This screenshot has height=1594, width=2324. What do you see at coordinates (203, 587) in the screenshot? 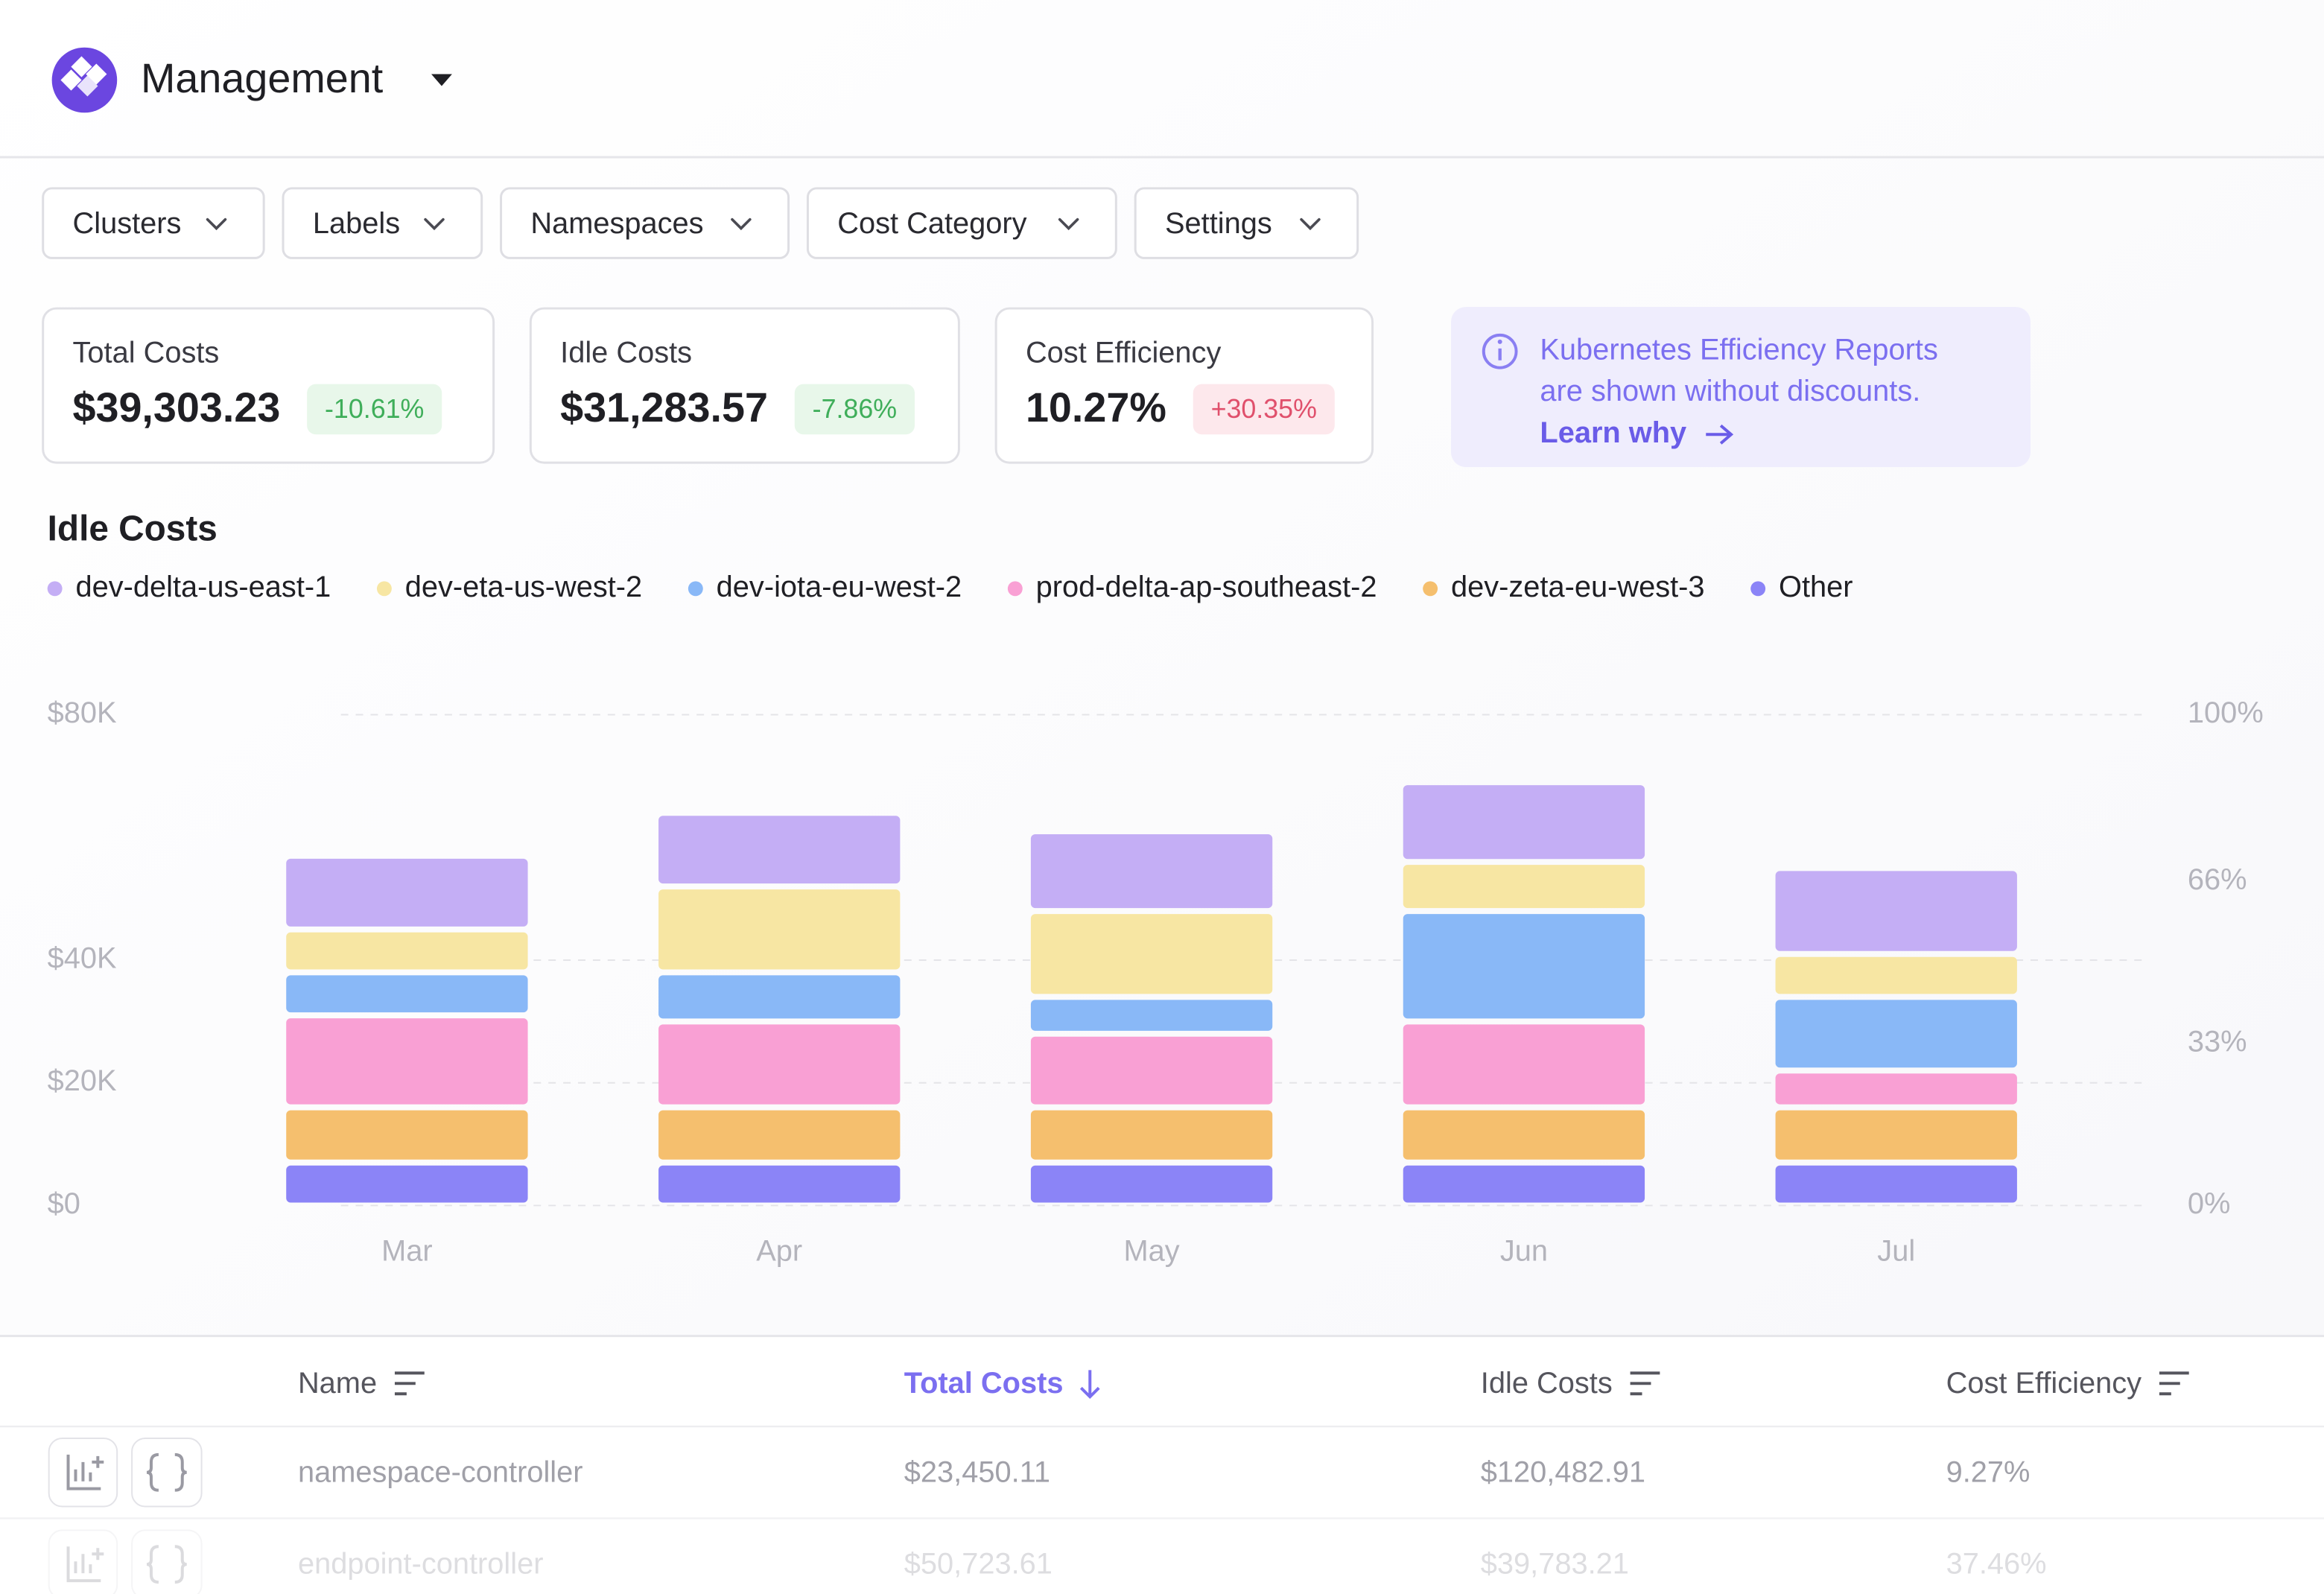
I see `legend-label: dev-delta-us-east-1` at bounding box center [203, 587].